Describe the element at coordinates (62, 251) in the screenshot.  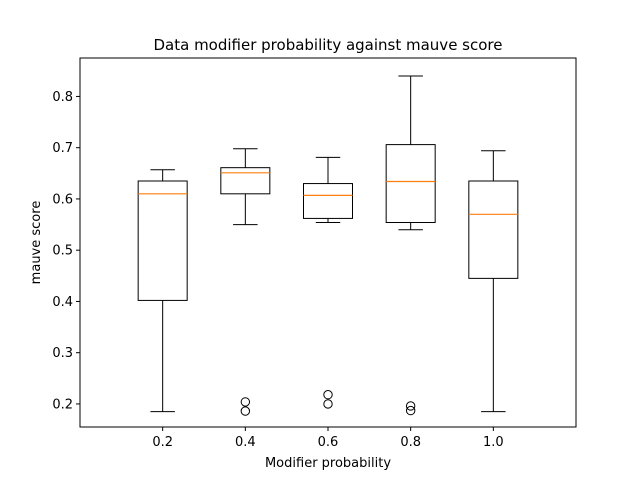
I see `y-tick-label: 0.5` at that location.